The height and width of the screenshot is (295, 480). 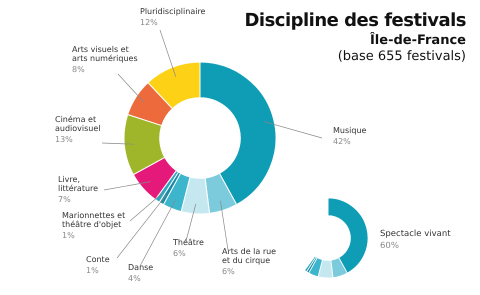 What do you see at coordinates (78, 124) in the screenshot?
I see `slice-label: Cinéma et audiovisuel` at bounding box center [78, 124].